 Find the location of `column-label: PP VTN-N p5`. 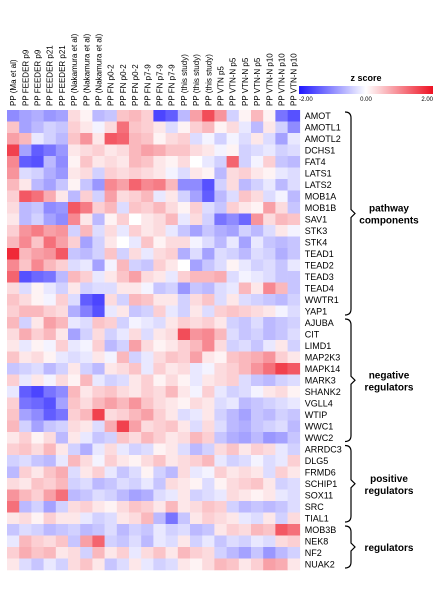

column-label: PP VTN-N p5 is located at coordinates (245, 81).